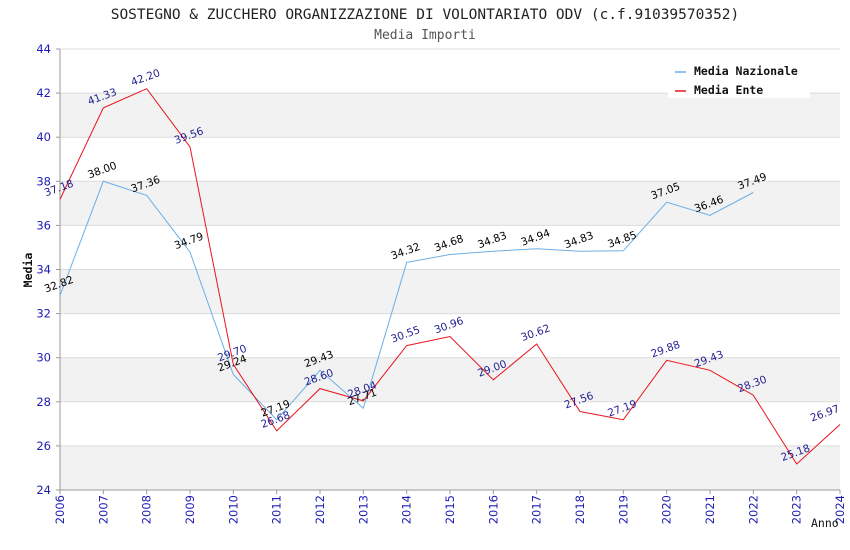  Describe the element at coordinates (728, 90) in the screenshot. I see `legend-label-media-ente: Media Ente` at that location.